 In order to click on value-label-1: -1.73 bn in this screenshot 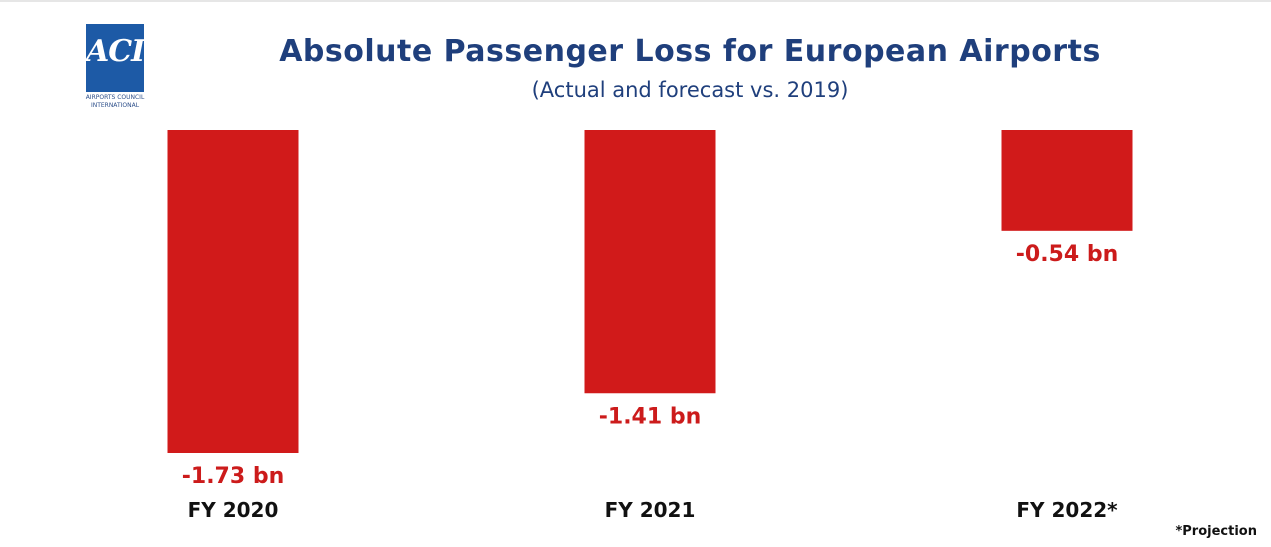, I will do `click(233, 476)`.